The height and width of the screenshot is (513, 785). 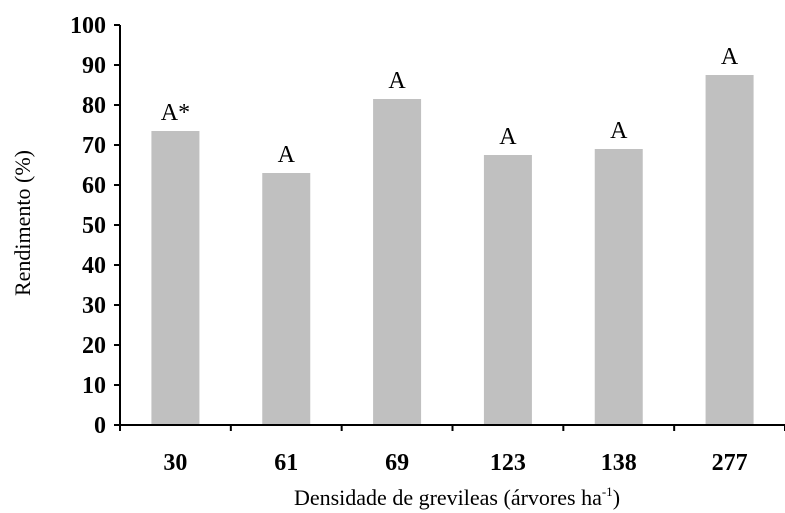 I want to click on bar-label-138: A, so click(x=619, y=131).